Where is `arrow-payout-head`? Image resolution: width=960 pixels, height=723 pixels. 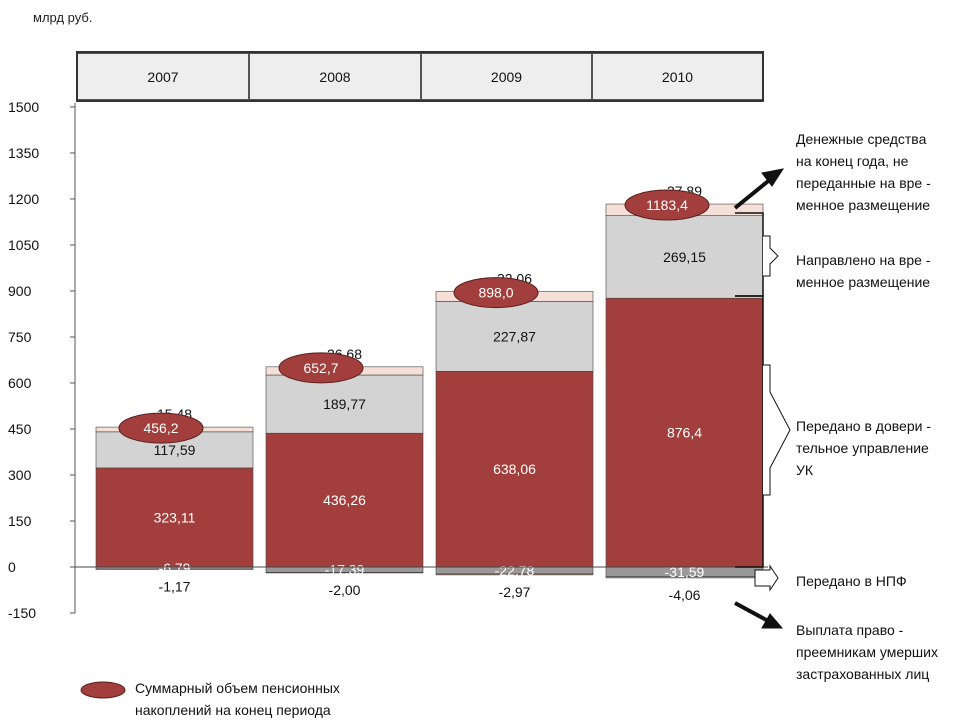 arrow-payout-head is located at coordinates (772, 621).